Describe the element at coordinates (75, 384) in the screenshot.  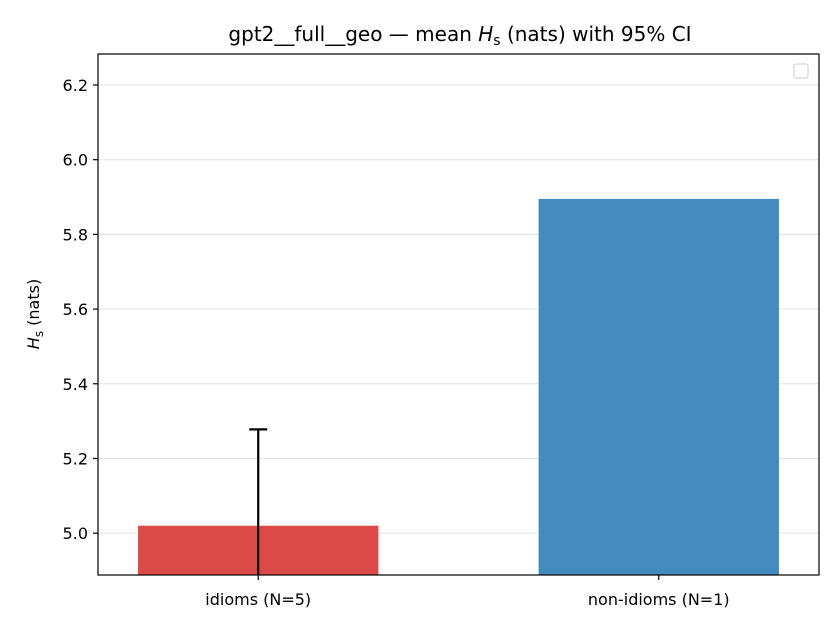
I see `y-tick-label: 5.4` at that location.